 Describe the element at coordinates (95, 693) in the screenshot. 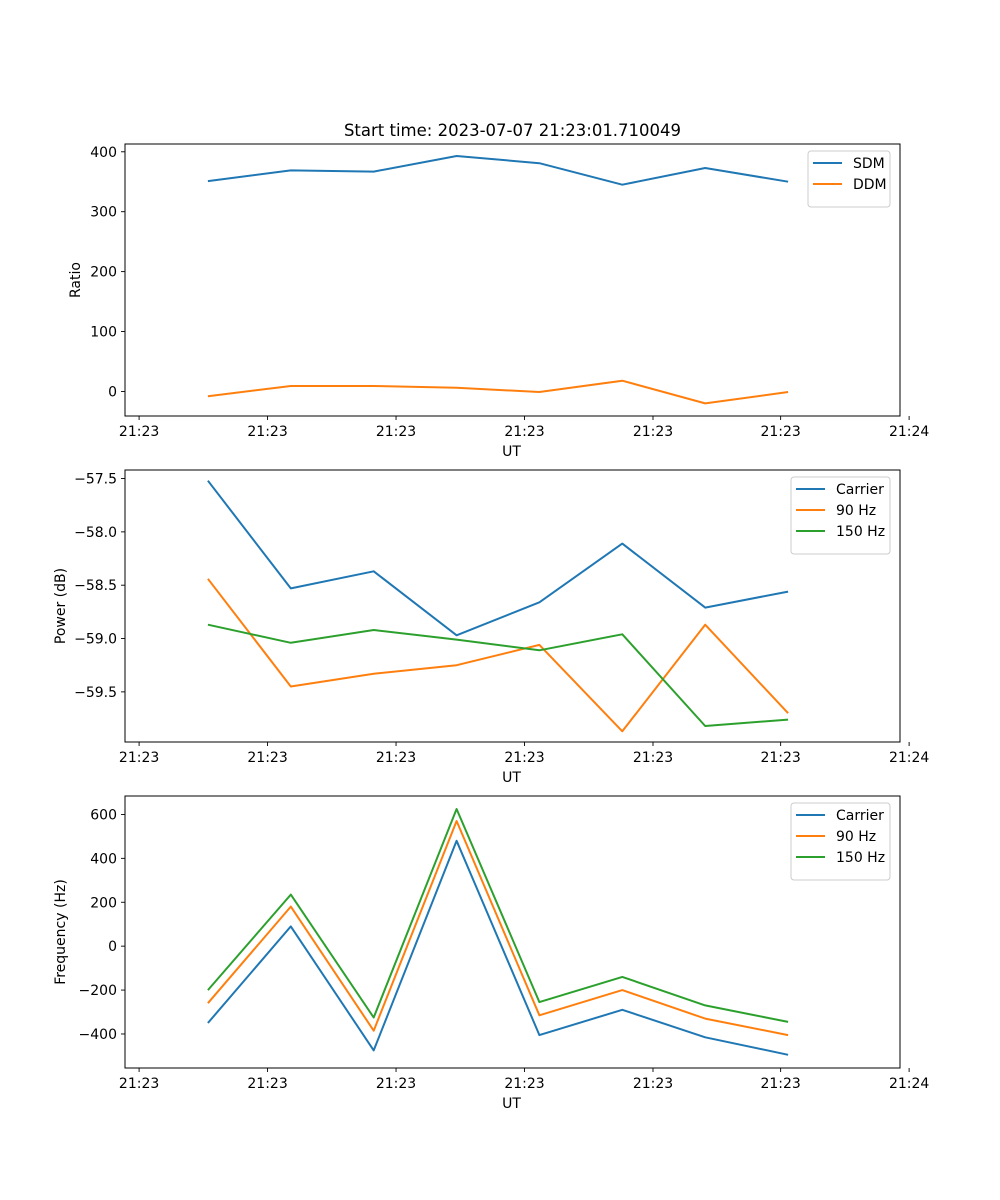

I see `power-y-tick-label: −59.5` at that location.